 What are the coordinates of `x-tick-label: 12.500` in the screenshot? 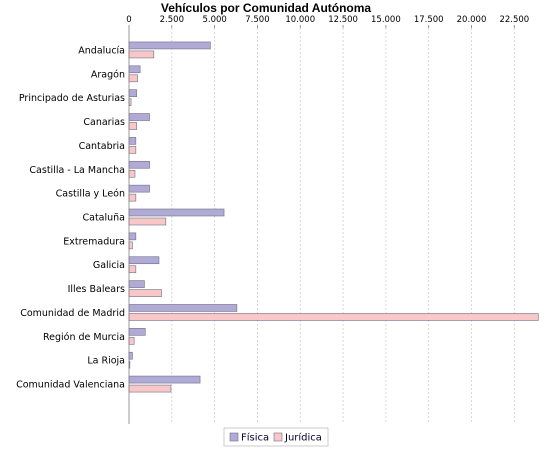 It's located at (343, 20).